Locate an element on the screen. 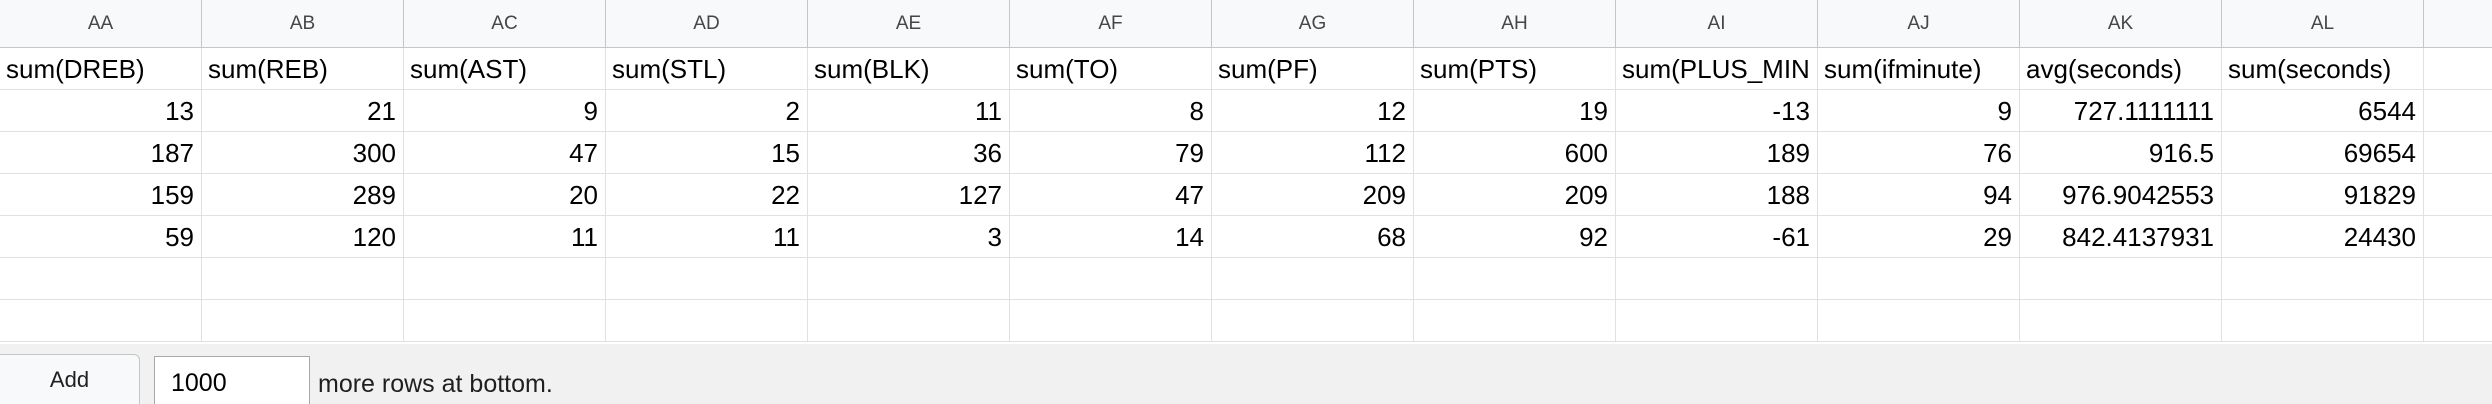  cell: 6544 is located at coordinates (2323, 111).